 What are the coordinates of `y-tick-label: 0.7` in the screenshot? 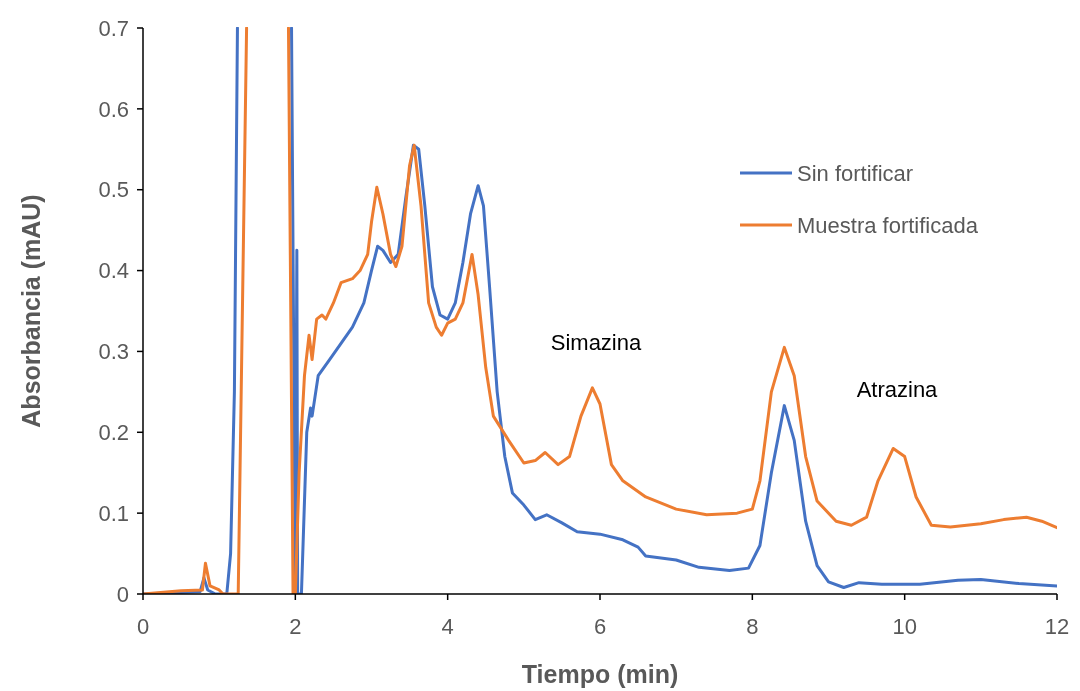 It's located at (113, 28).